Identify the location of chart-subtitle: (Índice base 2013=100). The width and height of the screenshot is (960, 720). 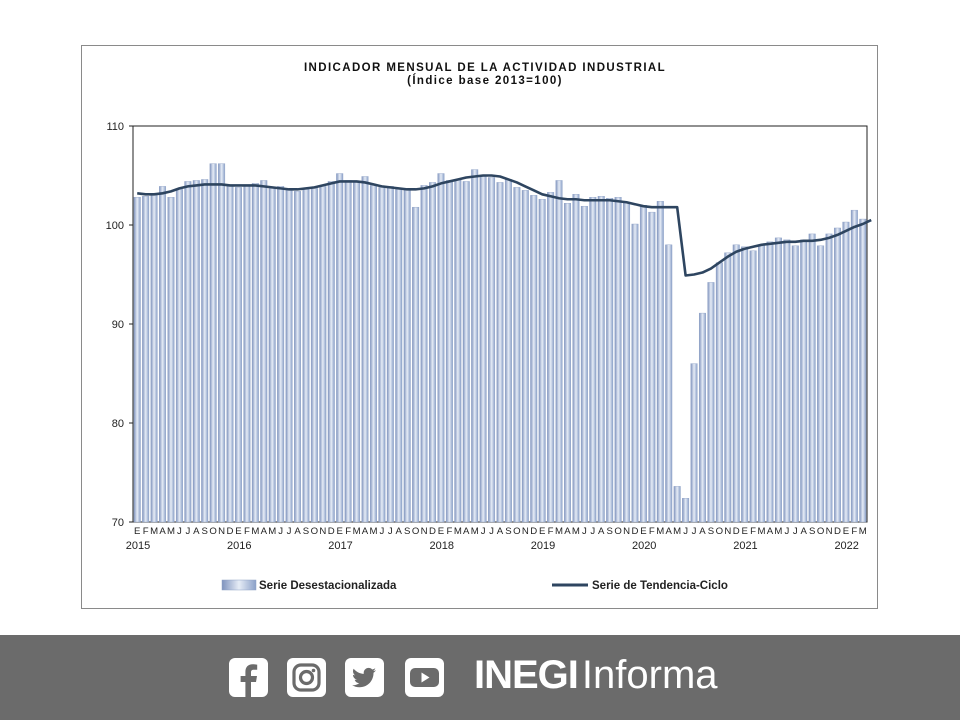
(485, 80).